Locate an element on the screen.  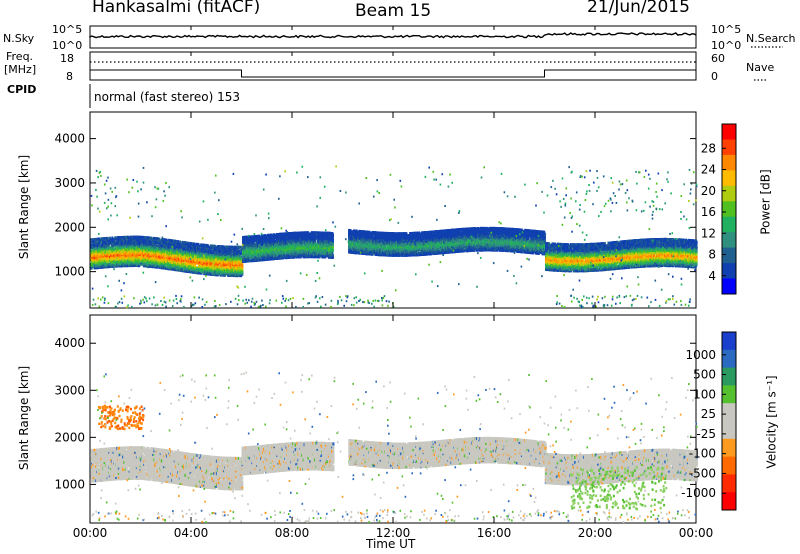
nsky-tick-bottom: 10^0 is located at coordinates (67, 45).